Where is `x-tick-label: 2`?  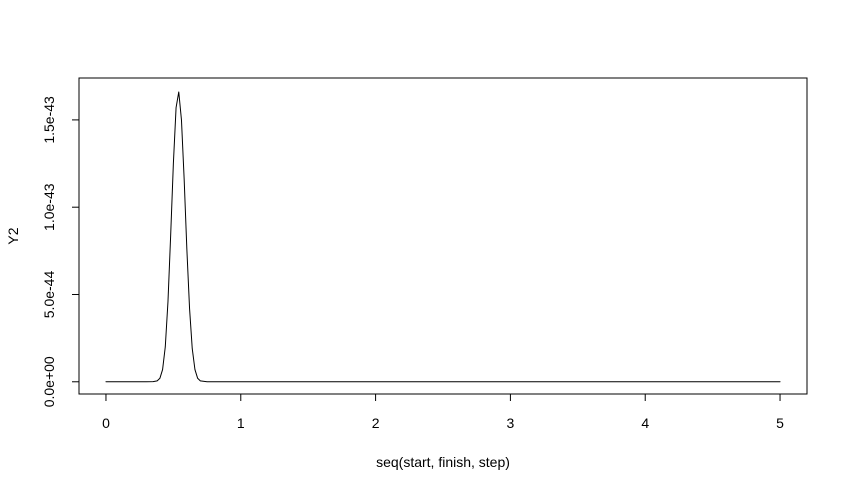 x-tick-label: 2 is located at coordinates (376, 423).